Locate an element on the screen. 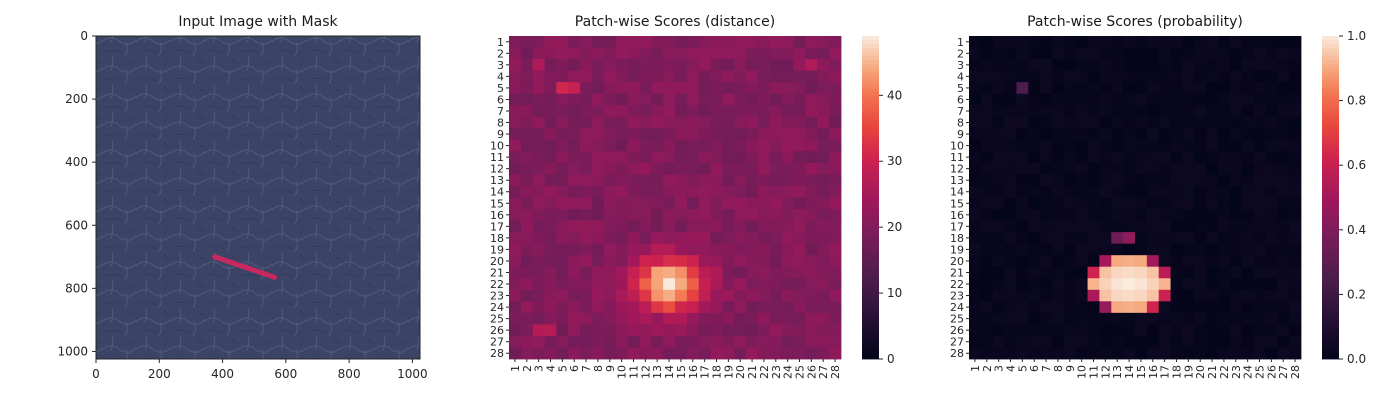 Image resolution: width=1400 pixels, height=400 pixels. y-tick-label: 800 is located at coordinates (76, 288).